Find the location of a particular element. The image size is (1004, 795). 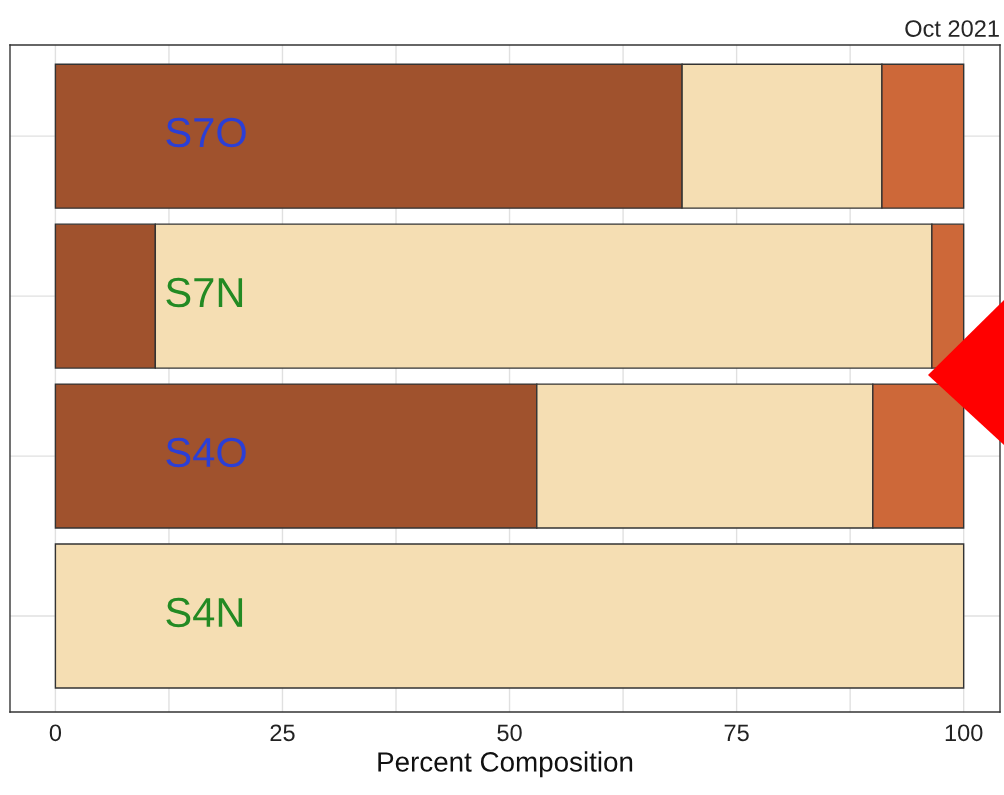

x-tick-label: 75 is located at coordinates (736, 733).